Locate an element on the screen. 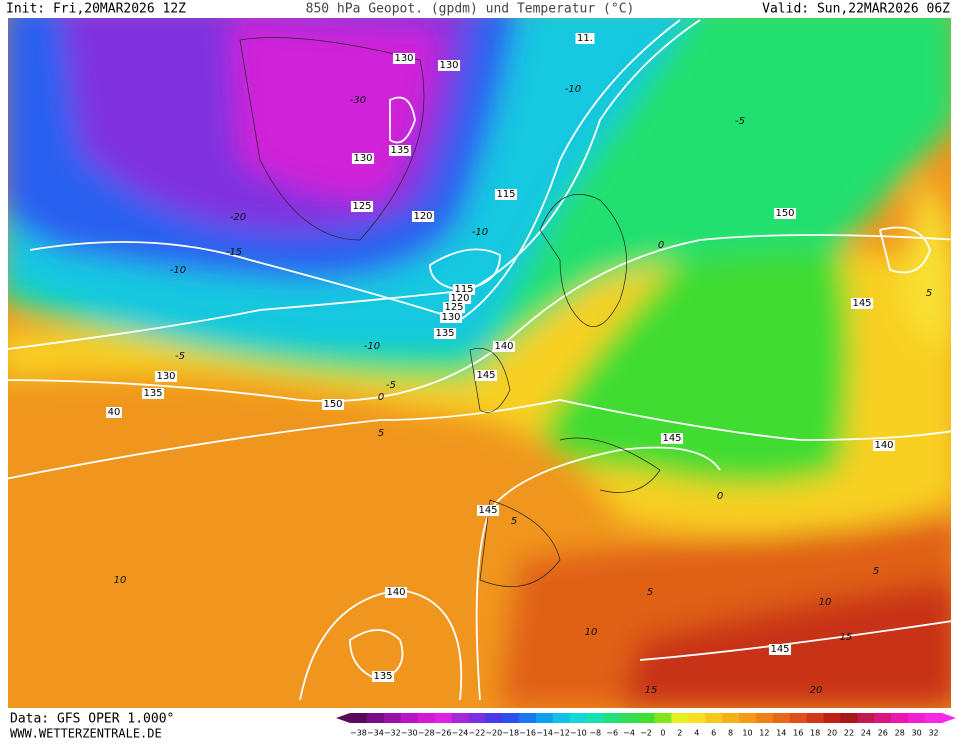 The image size is (959, 745). colorbar-tick-label: 10 is located at coordinates (747, 733).